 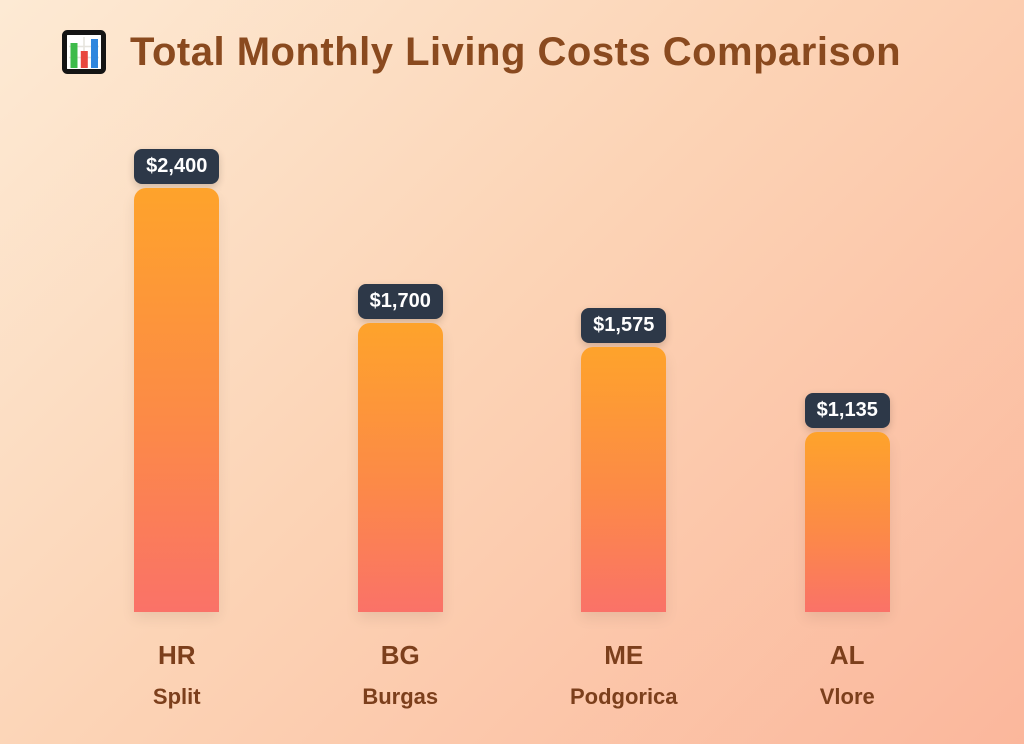 What do you see at coordinates (177, 166) in the screenshot?
I see `value-badge: $2,400` at bounding box center [177, 166].